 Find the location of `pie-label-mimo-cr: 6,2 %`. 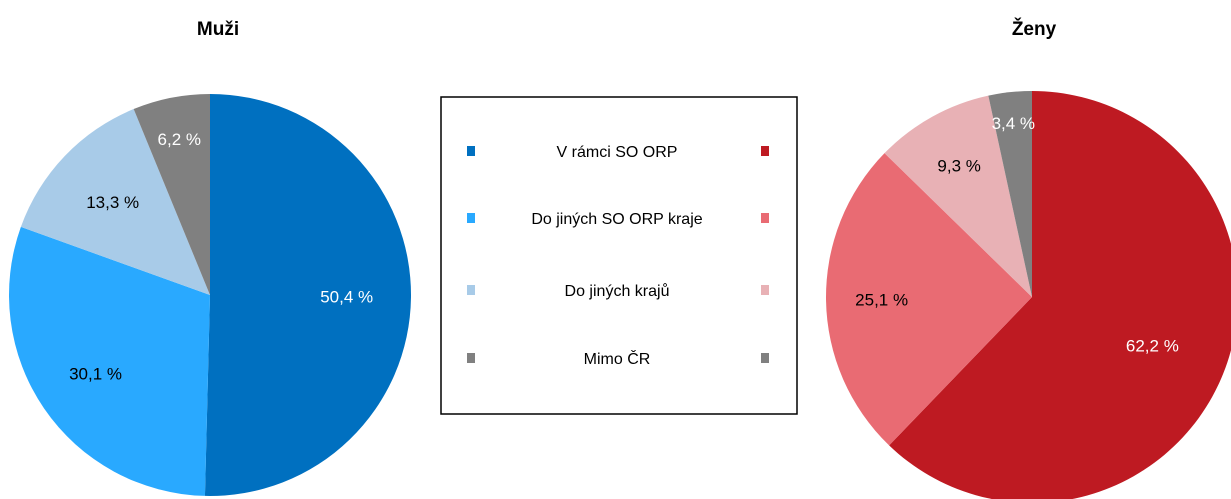

pie-label-mimo-cr: 6,2 % is located at coordinates (179, 139).